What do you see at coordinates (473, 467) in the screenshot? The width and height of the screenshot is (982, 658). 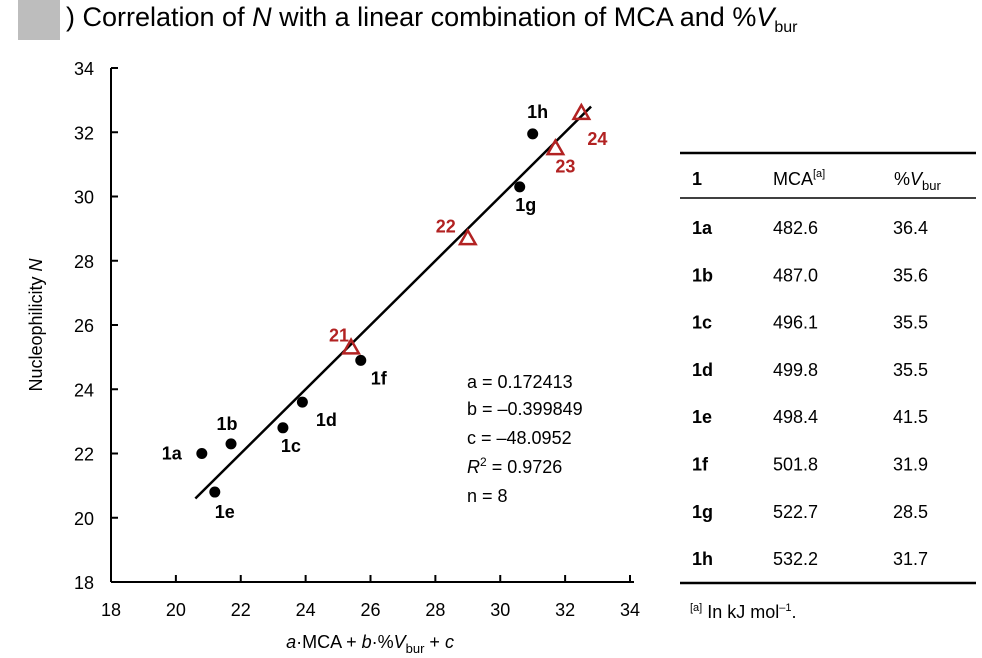 I see `r2-symbol: R` at bounding box center [473, 467].